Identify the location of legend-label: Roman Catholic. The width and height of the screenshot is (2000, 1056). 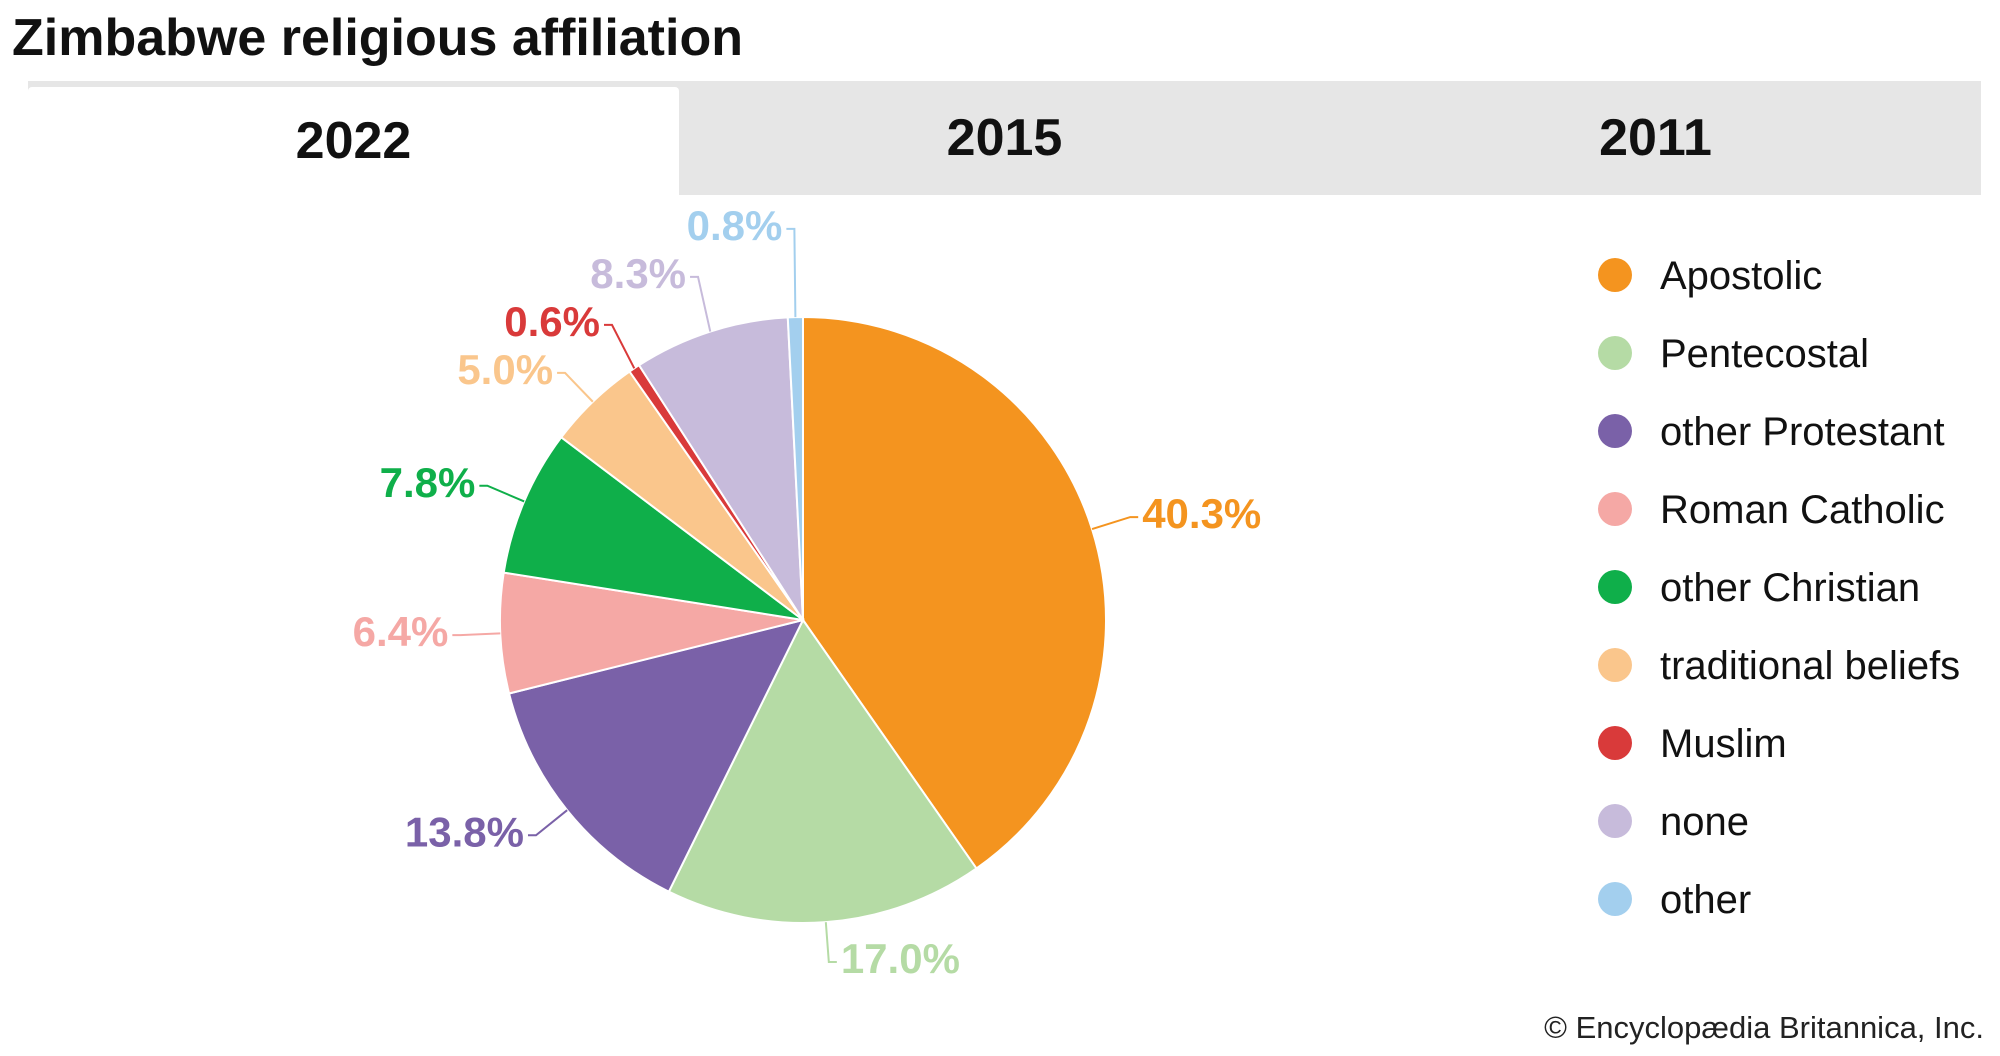
(1802, 510).